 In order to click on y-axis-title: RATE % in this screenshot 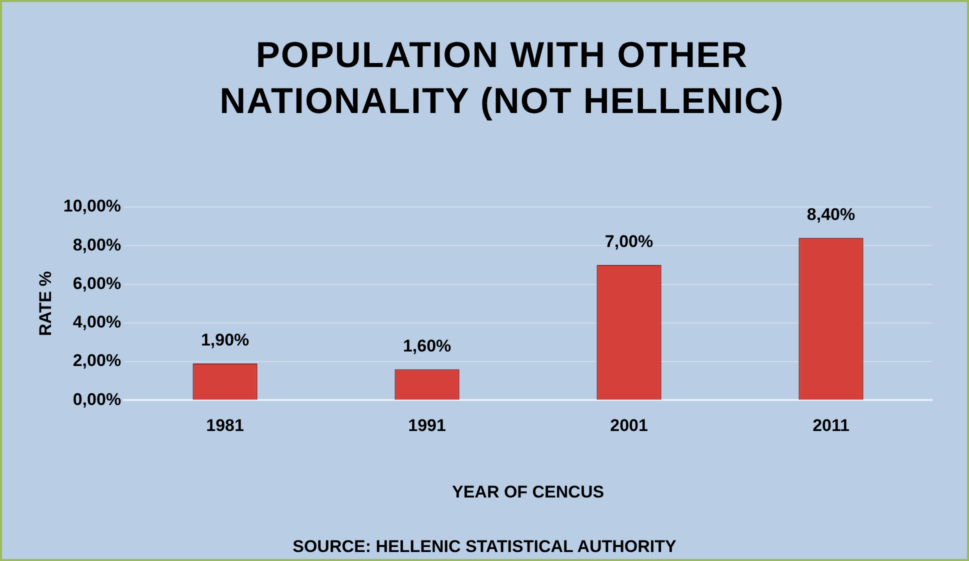, I will do `click(45, 303)`.